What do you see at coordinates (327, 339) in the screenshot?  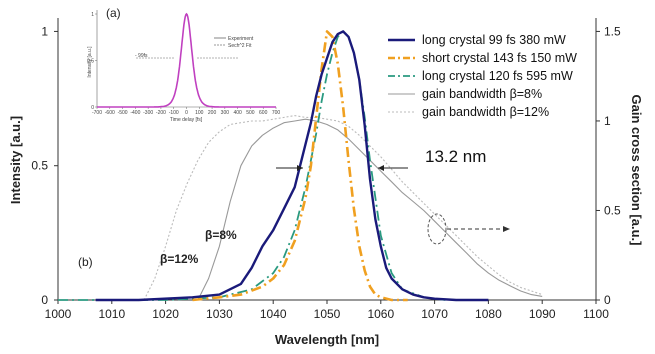 I see `x-axis-label: Wavelength [nm]` at bounding box center [327, 339].